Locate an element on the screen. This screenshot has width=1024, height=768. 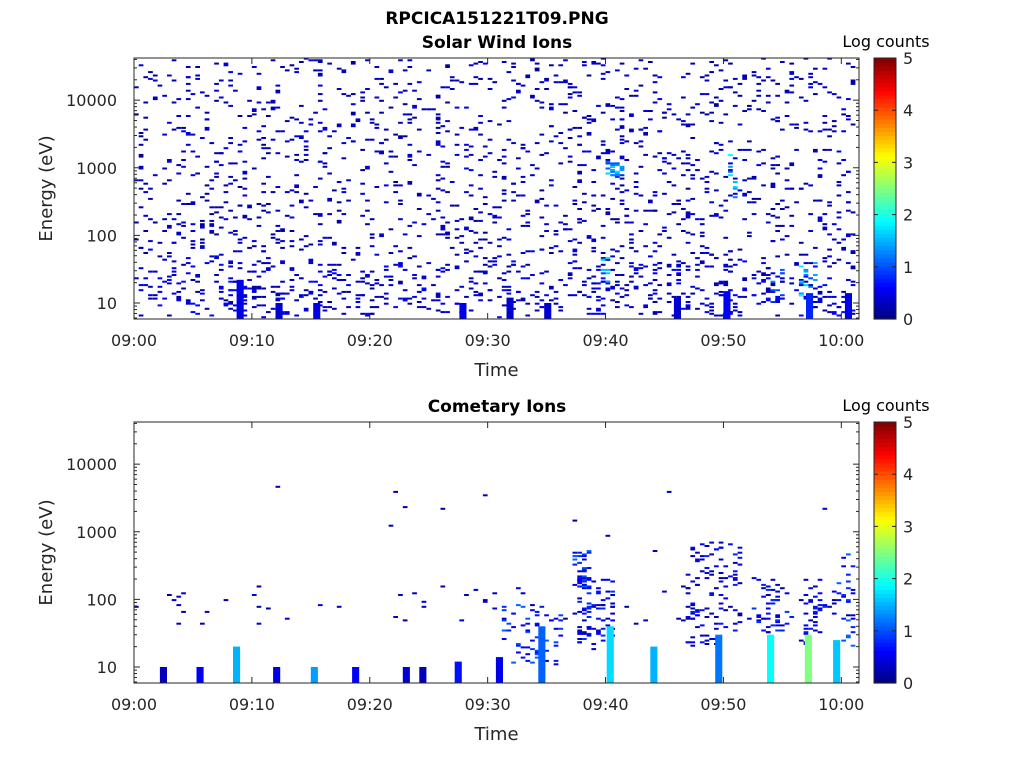
colorbar-tick-label: 0 is located at coordinates (908, 319).